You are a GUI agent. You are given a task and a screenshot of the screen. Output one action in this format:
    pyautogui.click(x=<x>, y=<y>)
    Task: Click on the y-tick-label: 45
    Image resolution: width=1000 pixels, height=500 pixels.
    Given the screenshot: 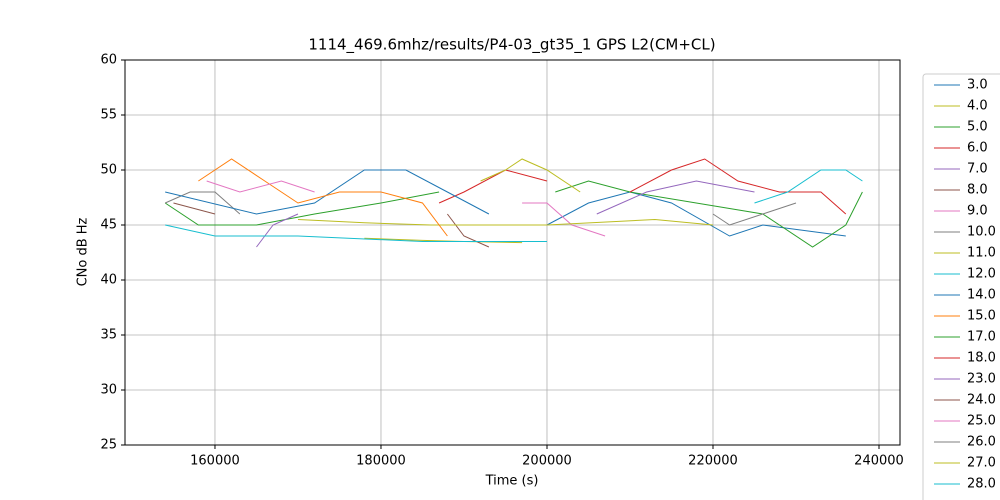 What is the action you would take?
    pyautogui.click(x=108, y=225)
    